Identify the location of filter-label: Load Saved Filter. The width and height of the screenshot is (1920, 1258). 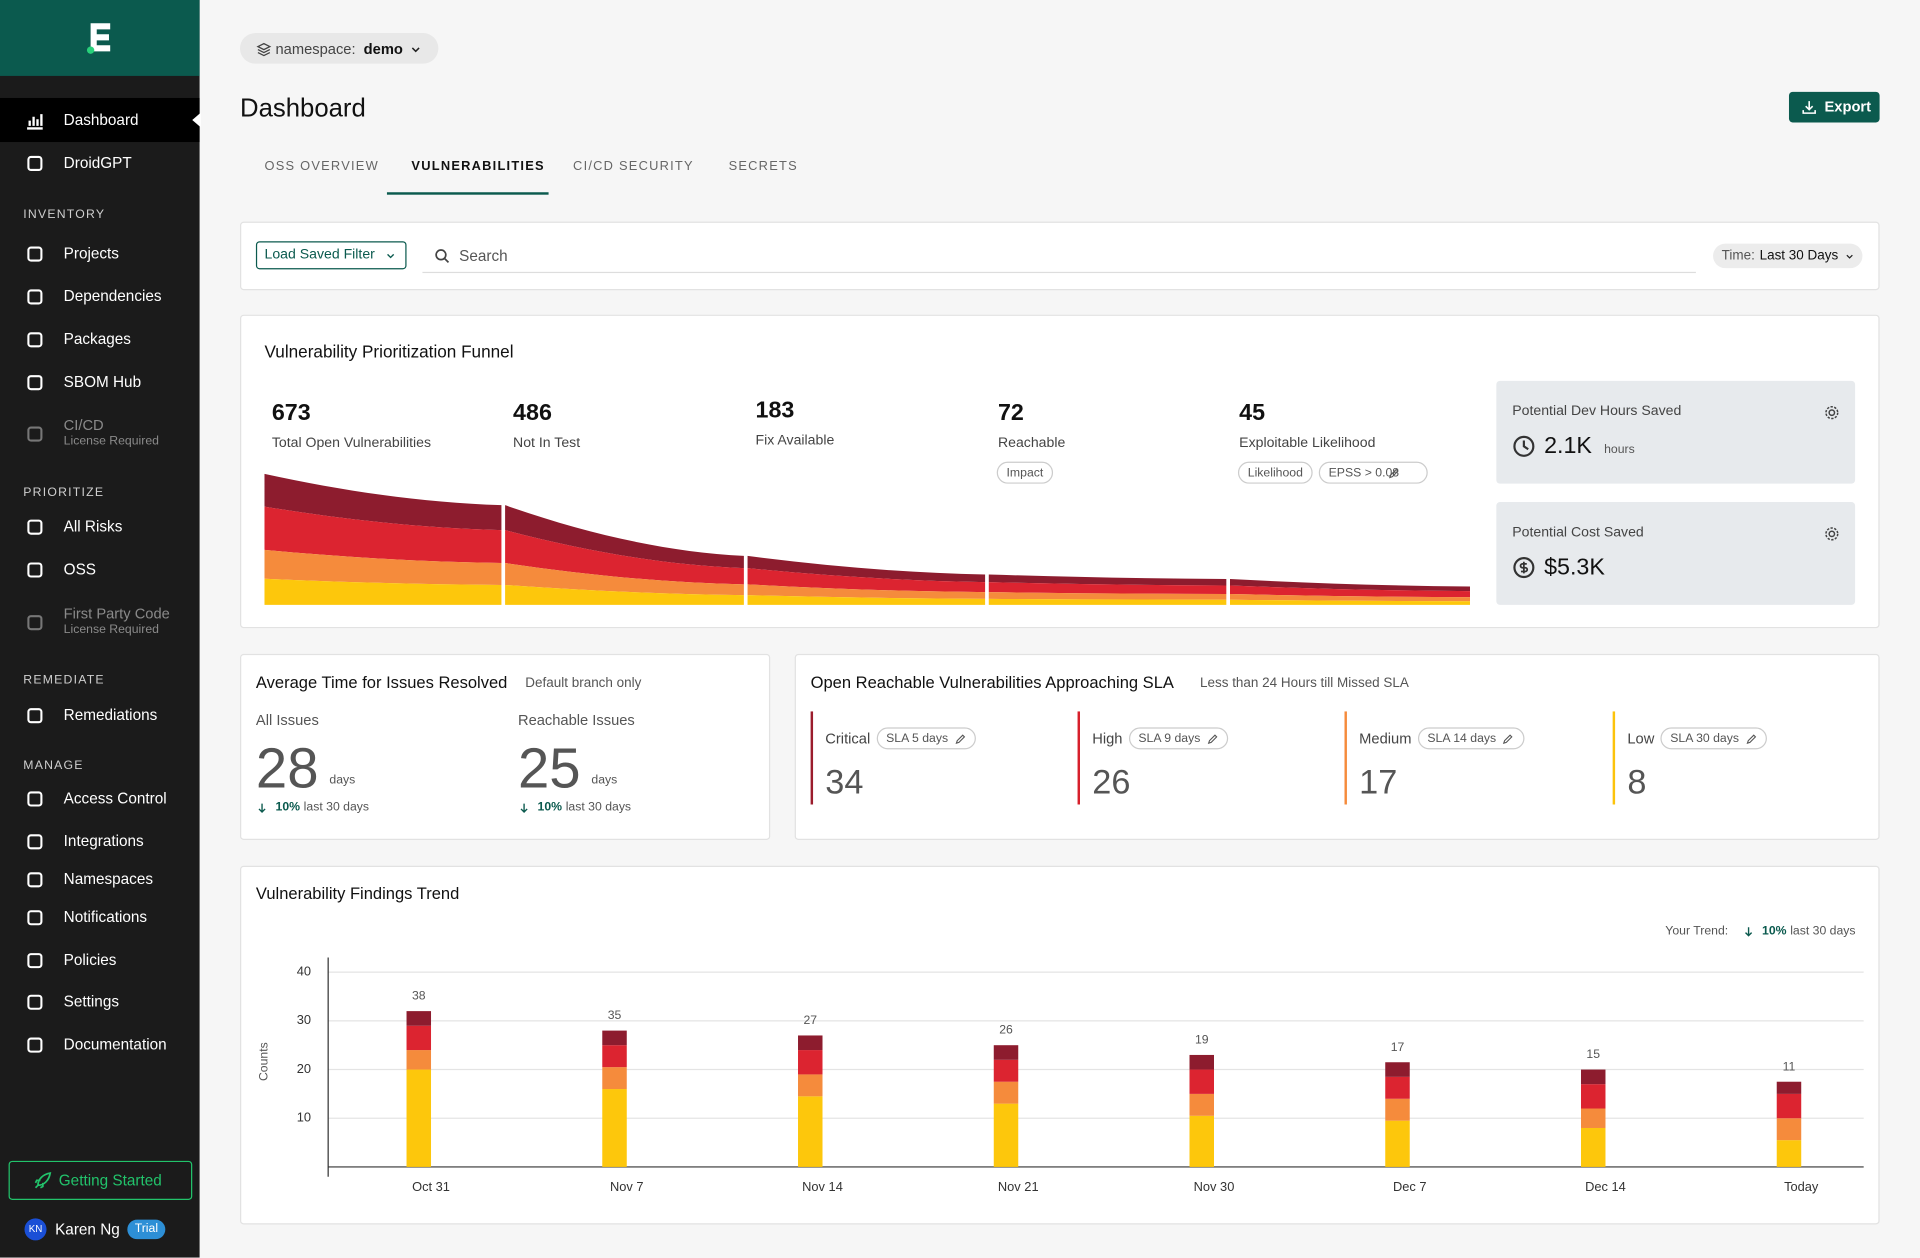
(319, 255).